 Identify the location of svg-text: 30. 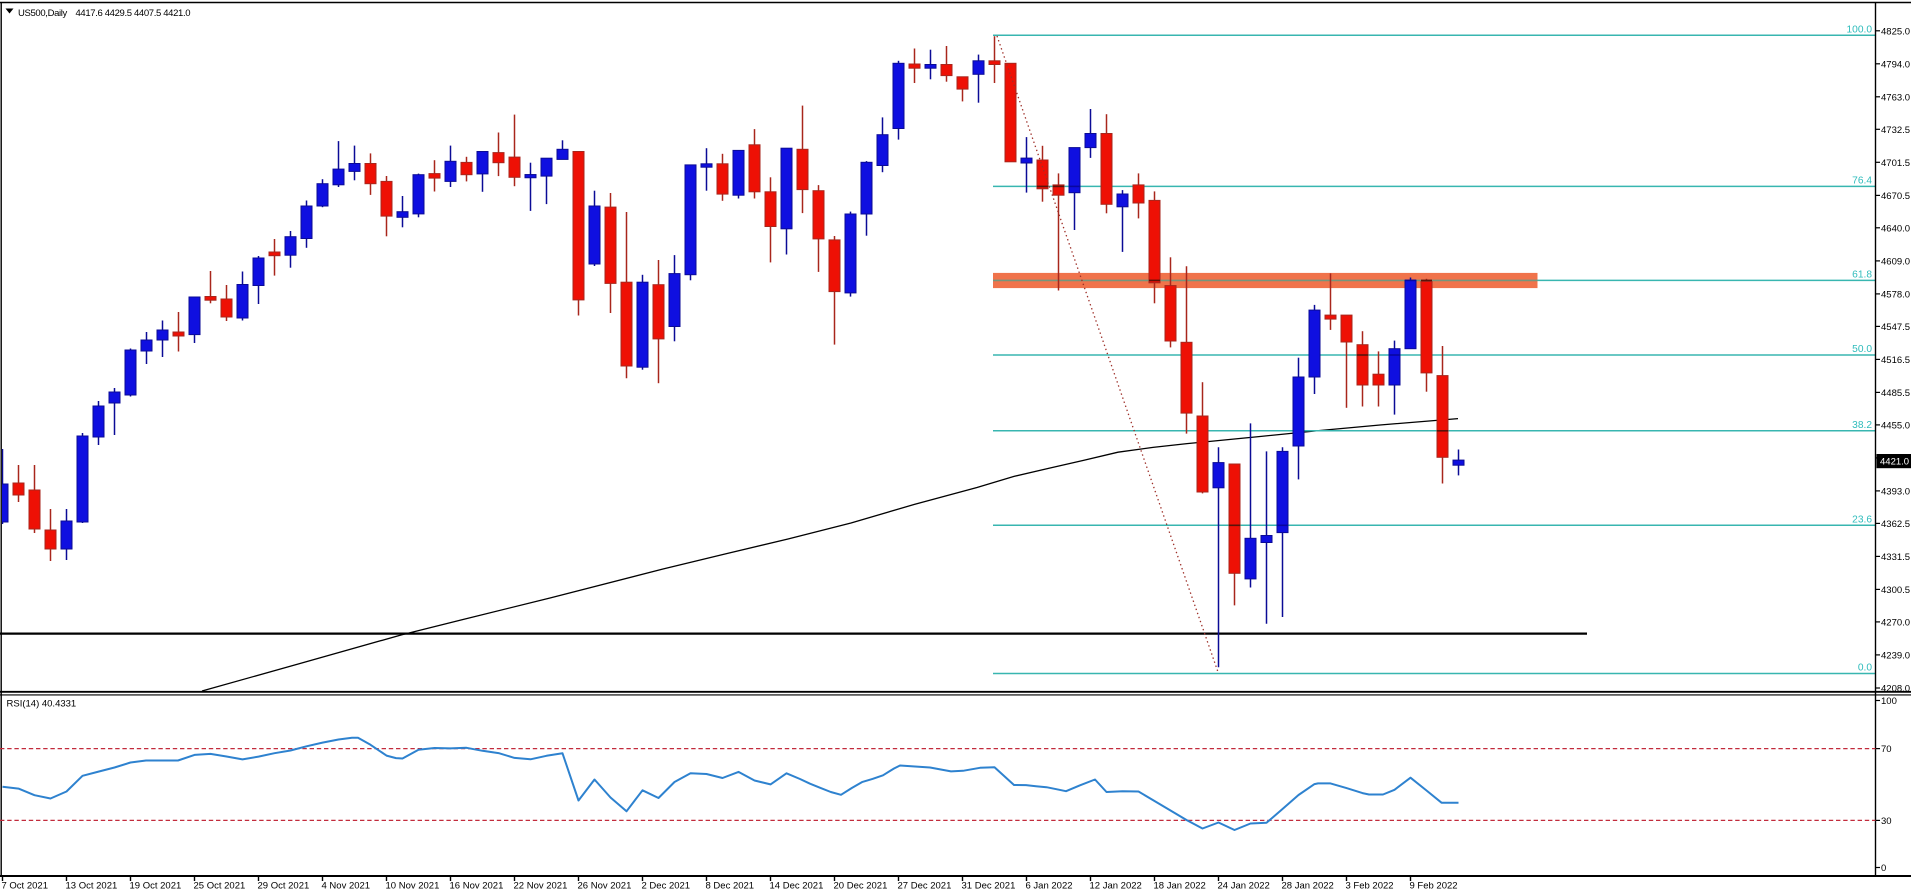
(1886, 821).